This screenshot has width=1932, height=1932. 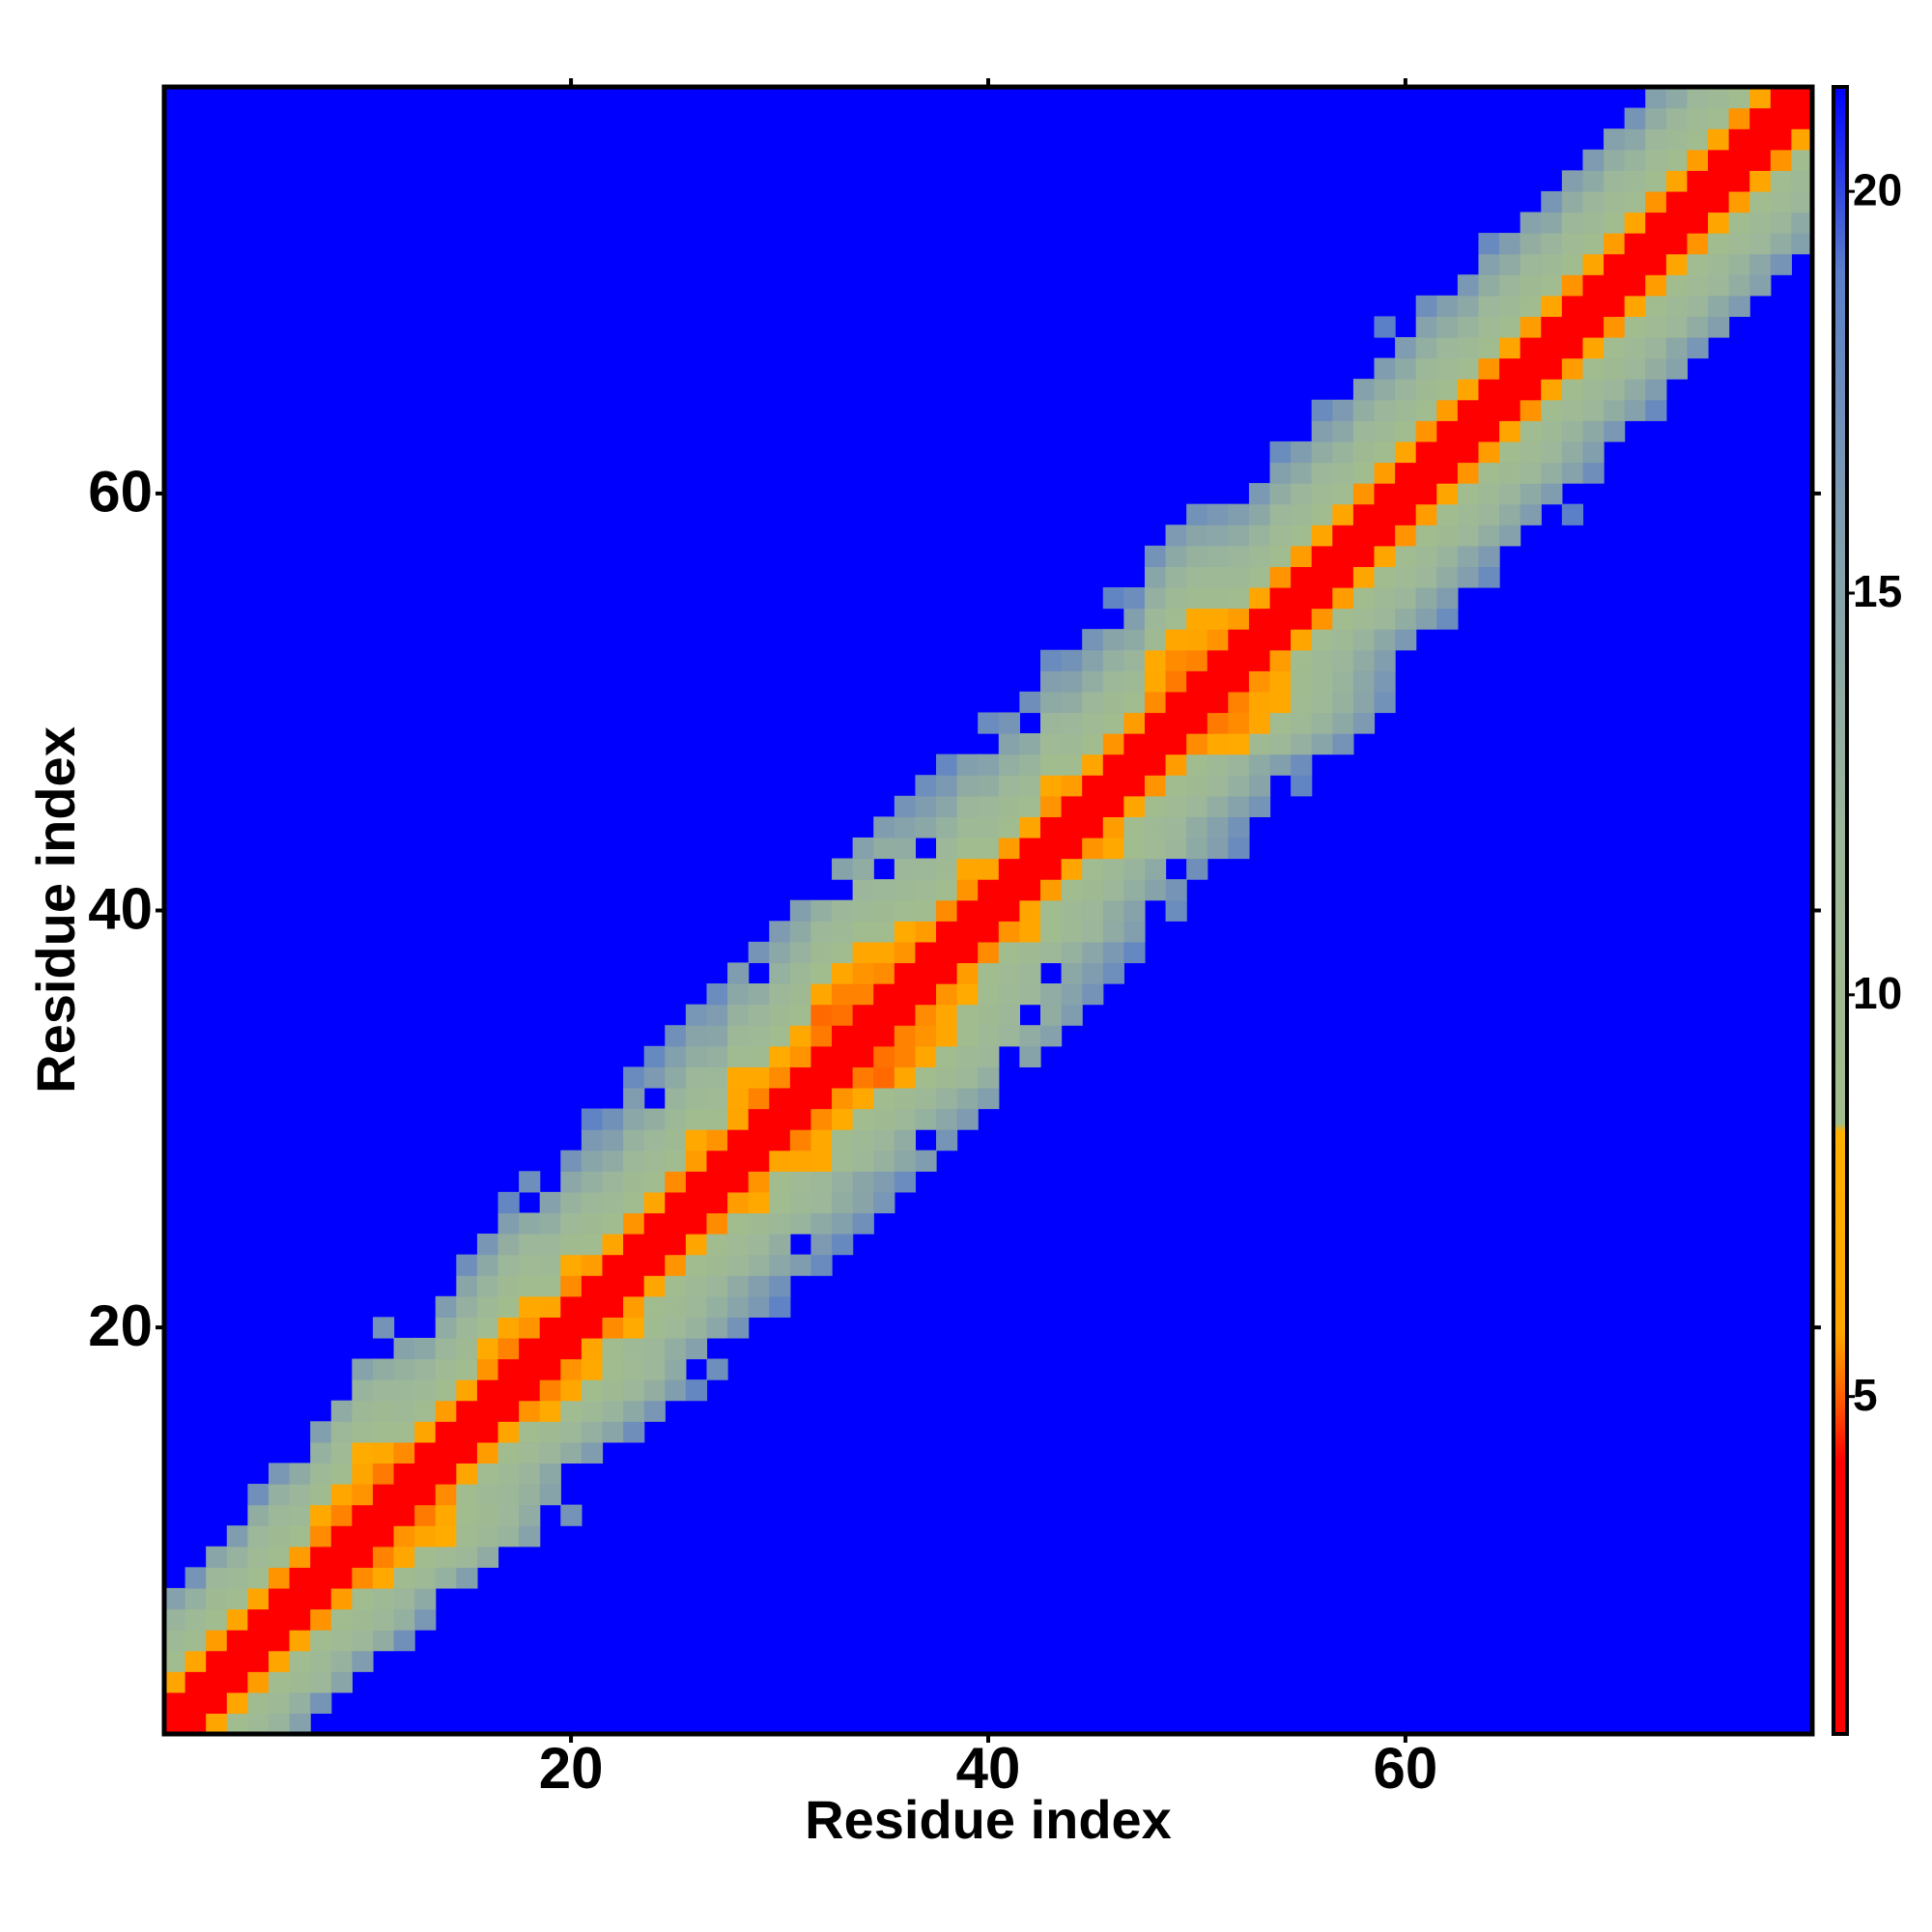 I want to click on colorbar-tick-label: 5, so click(x=1865, y=1395).